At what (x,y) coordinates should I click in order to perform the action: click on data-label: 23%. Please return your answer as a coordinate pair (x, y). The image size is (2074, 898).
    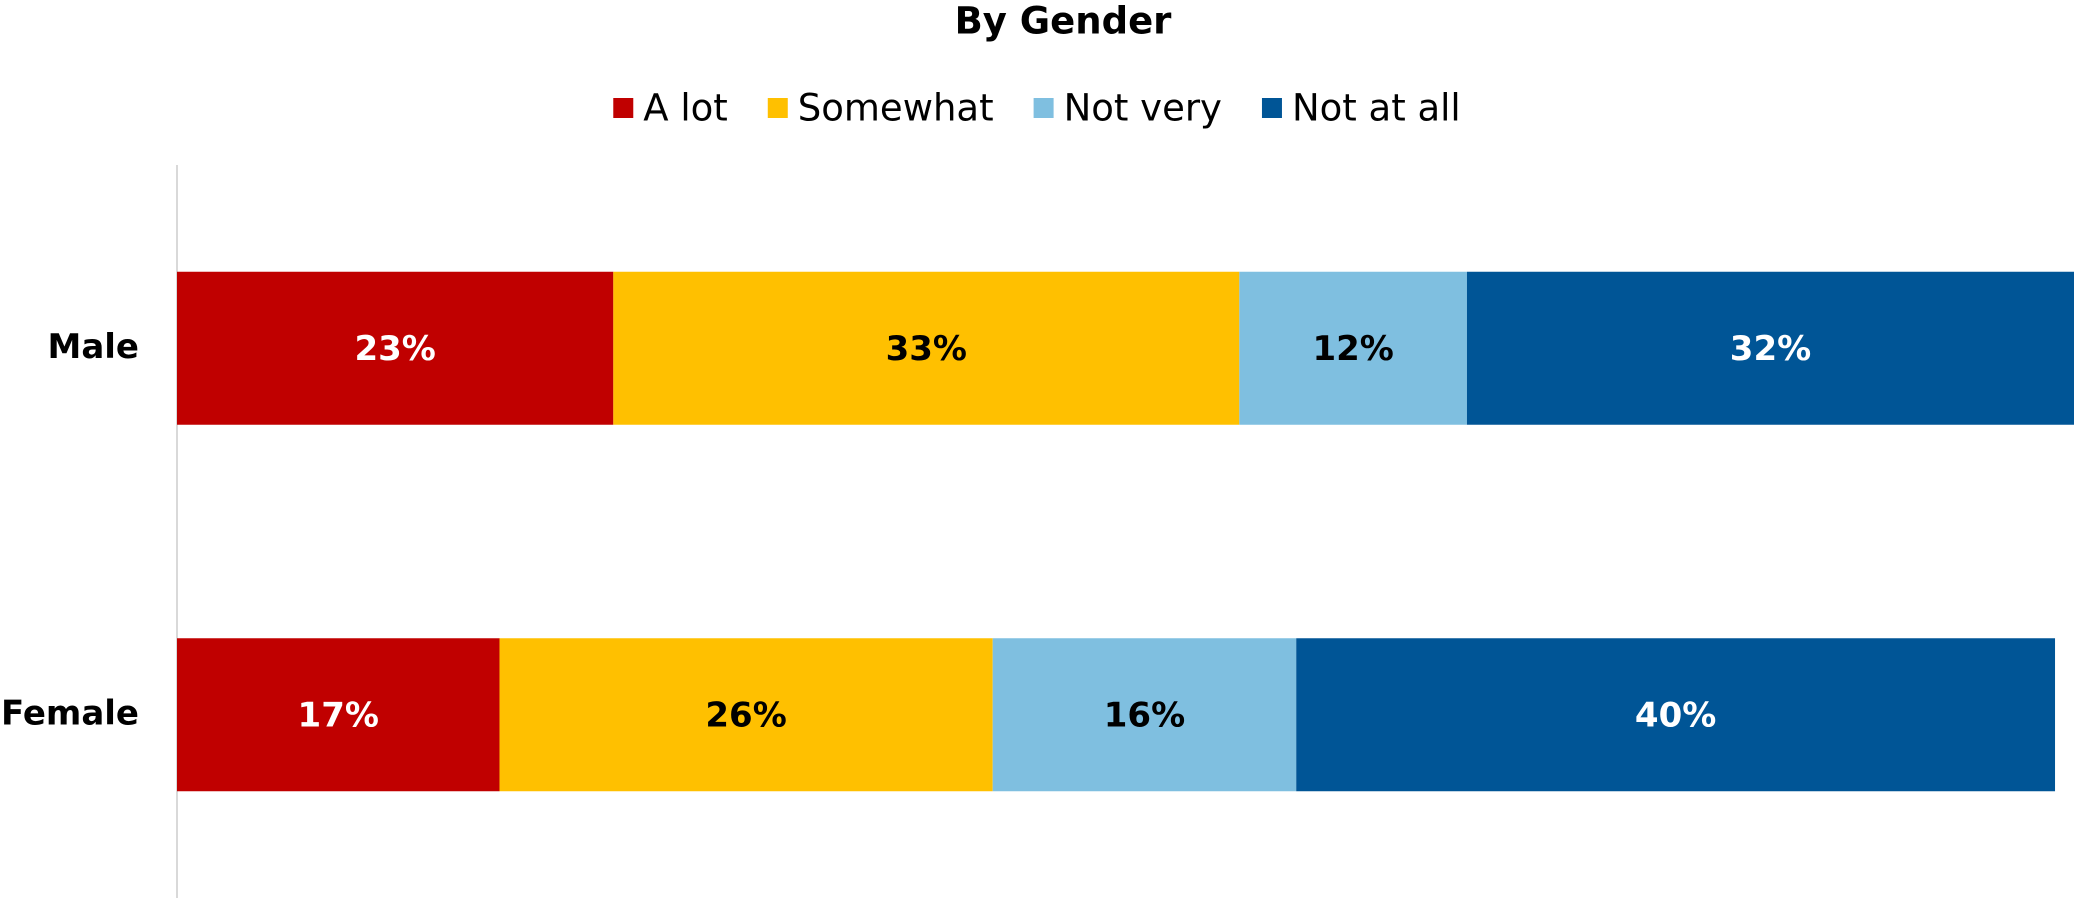
    Looking at the image, I should click on (394, 349).